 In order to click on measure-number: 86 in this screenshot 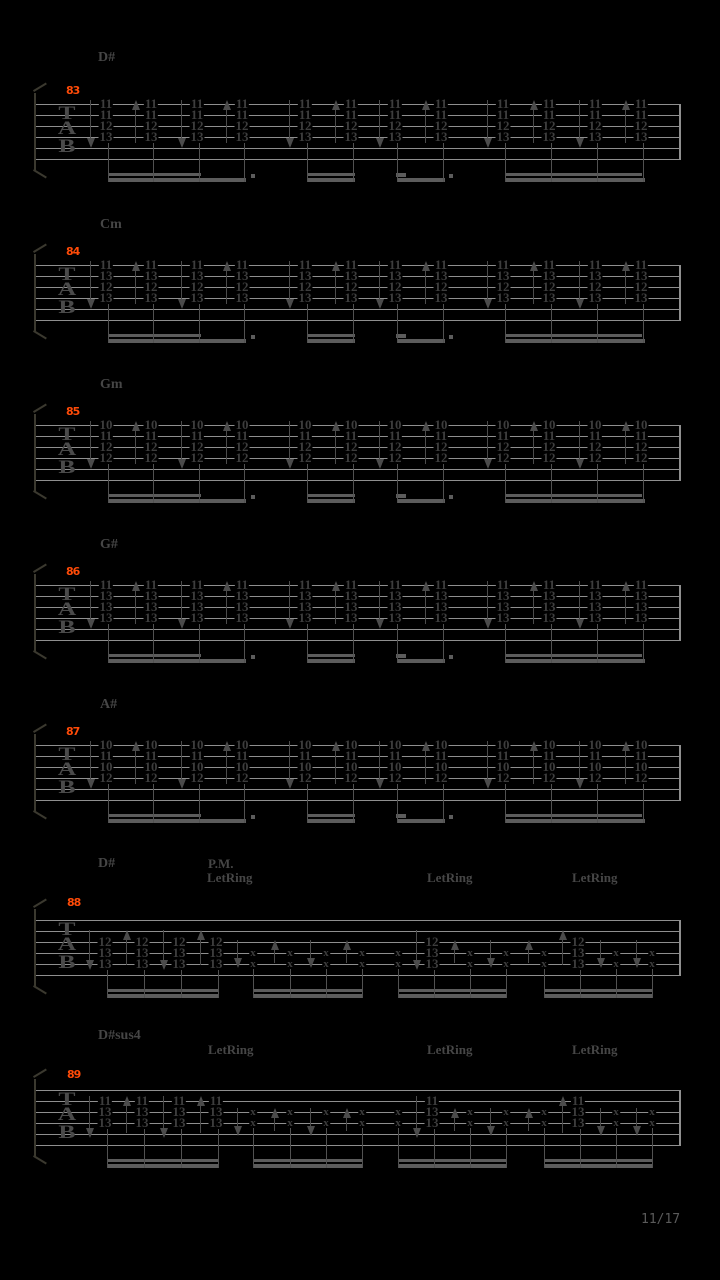, I will do `click(73, 571)`.